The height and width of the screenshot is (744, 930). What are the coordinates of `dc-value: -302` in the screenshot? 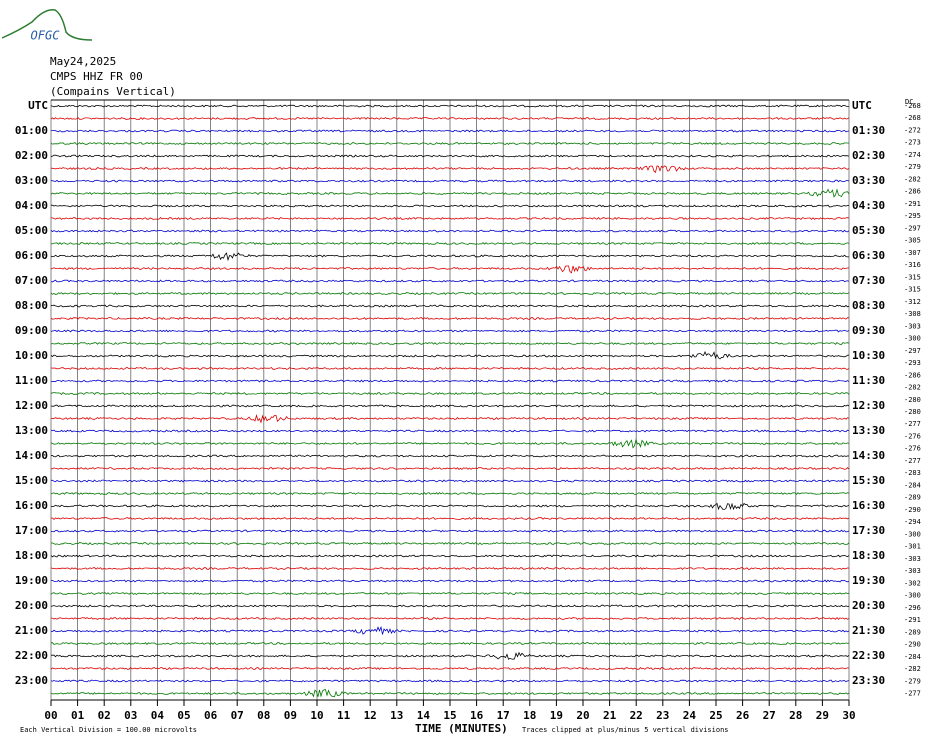 It's located at (912, 583).